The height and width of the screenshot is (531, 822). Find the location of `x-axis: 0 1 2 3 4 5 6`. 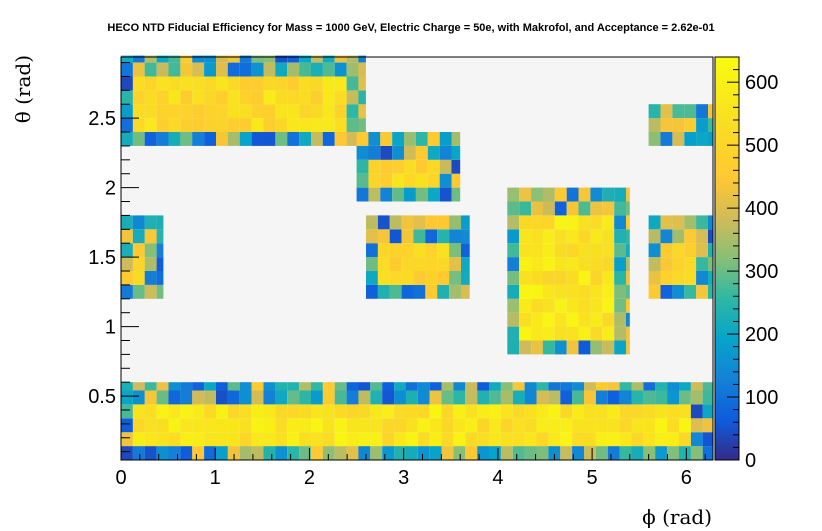

x-axis: 0 1 2 3 4 5 6 is located at coordinates (410, 468).